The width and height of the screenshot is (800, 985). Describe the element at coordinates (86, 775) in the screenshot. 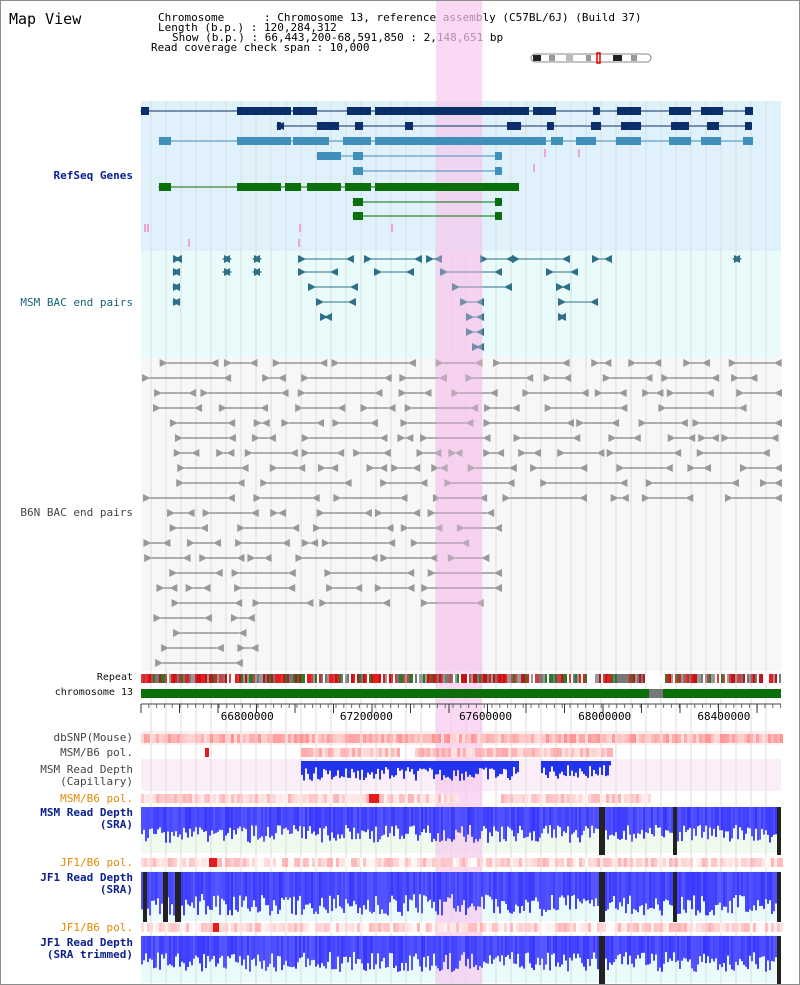

I see `msm-depth-capillary-label: MSM Read Depth (Capillary)` at that location.